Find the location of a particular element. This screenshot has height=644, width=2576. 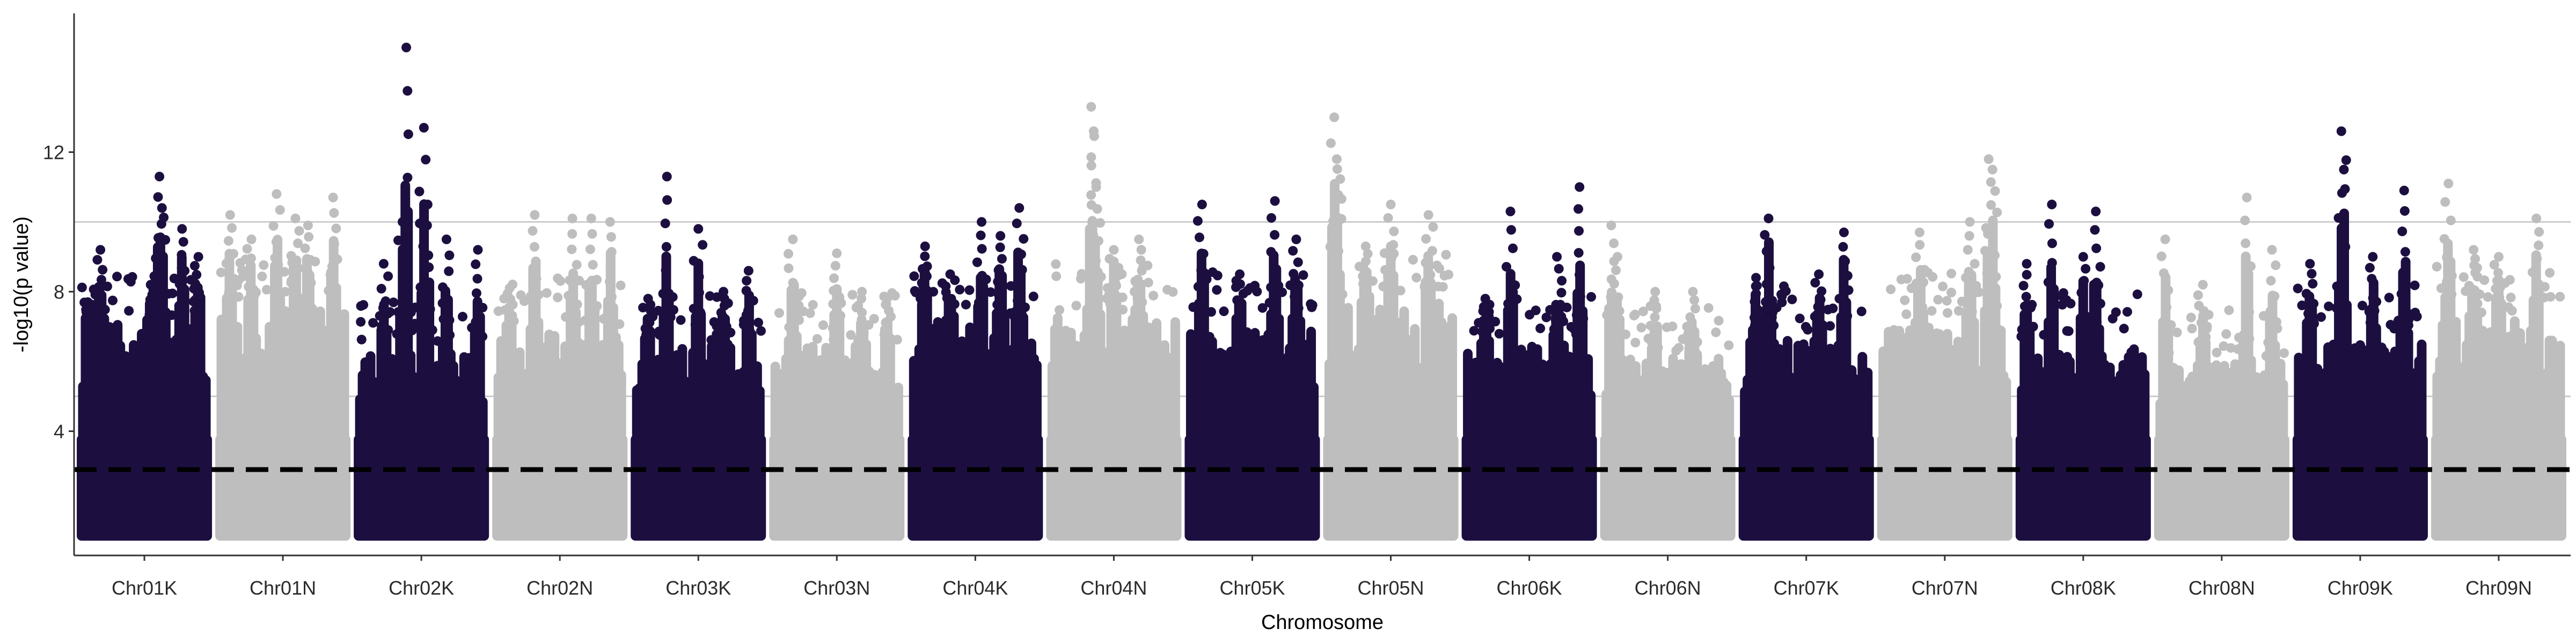

x-tick-label: Chr03N is located at coordinates (836, 588).